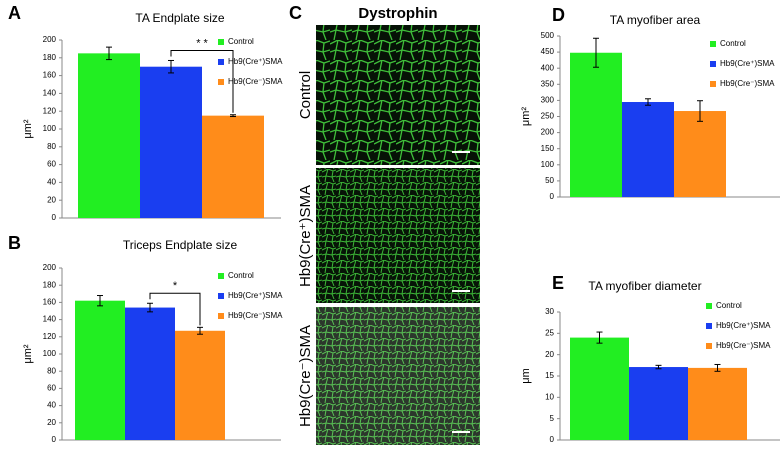 Image resolution: width=784 pixels, height=454 pixels. Describe the element at coordinates (526, 376) in the screenshot. I see `y-axis-label: μm` at that location.